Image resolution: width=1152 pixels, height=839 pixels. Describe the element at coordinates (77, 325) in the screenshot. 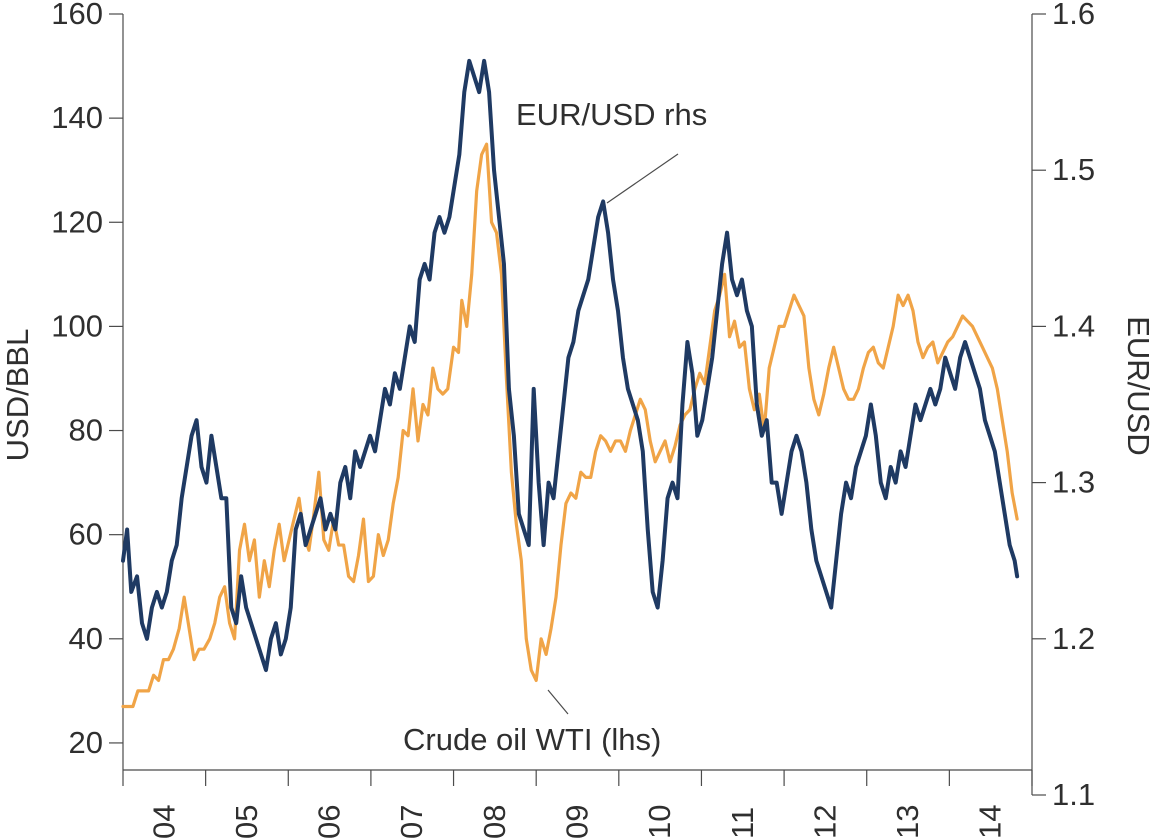

I see `left-y-tick-label: 100` at that location.